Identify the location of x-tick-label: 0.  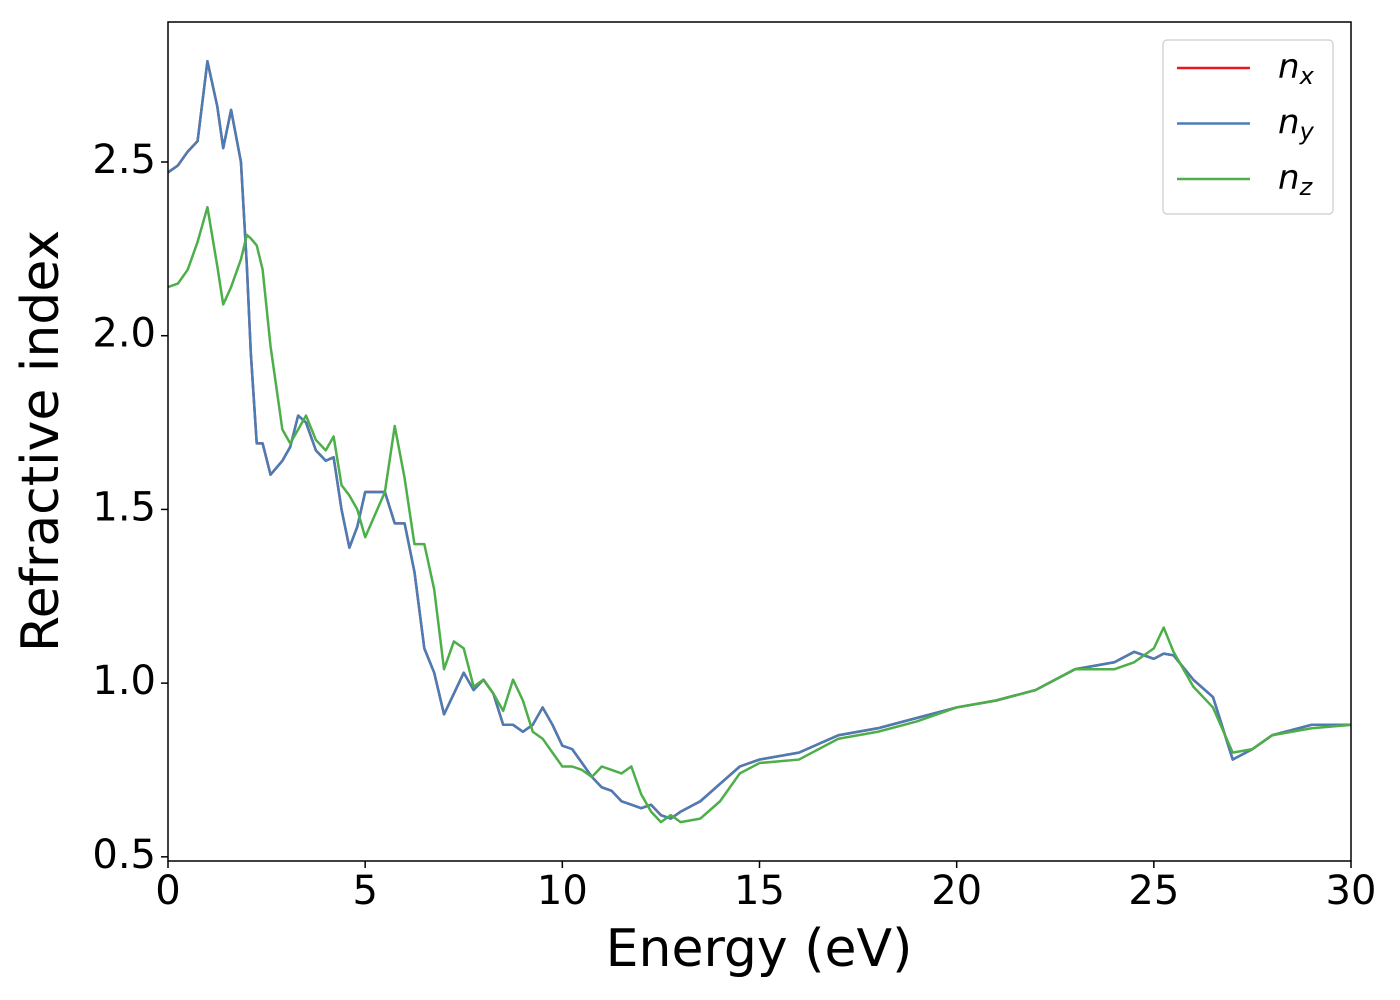
(167, 891).